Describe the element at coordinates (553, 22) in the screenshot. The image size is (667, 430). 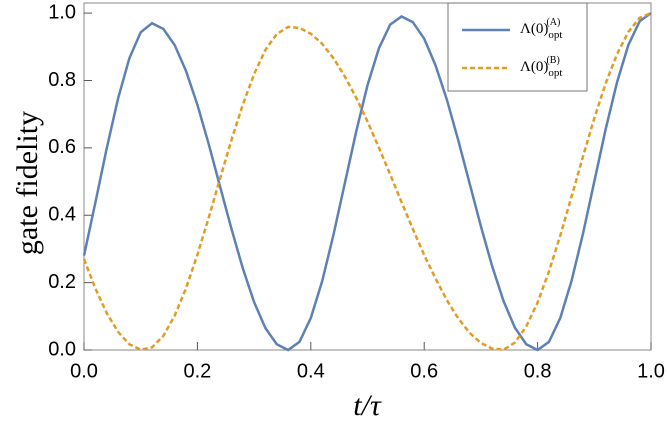
I see `legend-sup: (A)` at that location.